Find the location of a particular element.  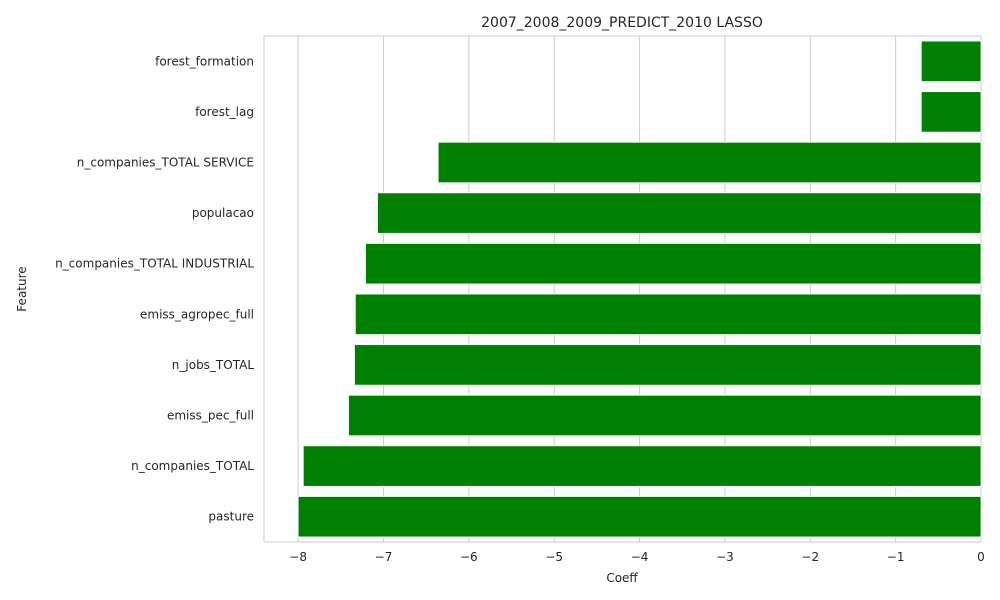

y-tick-label: forest_formation is located at coordinates (204, 61).